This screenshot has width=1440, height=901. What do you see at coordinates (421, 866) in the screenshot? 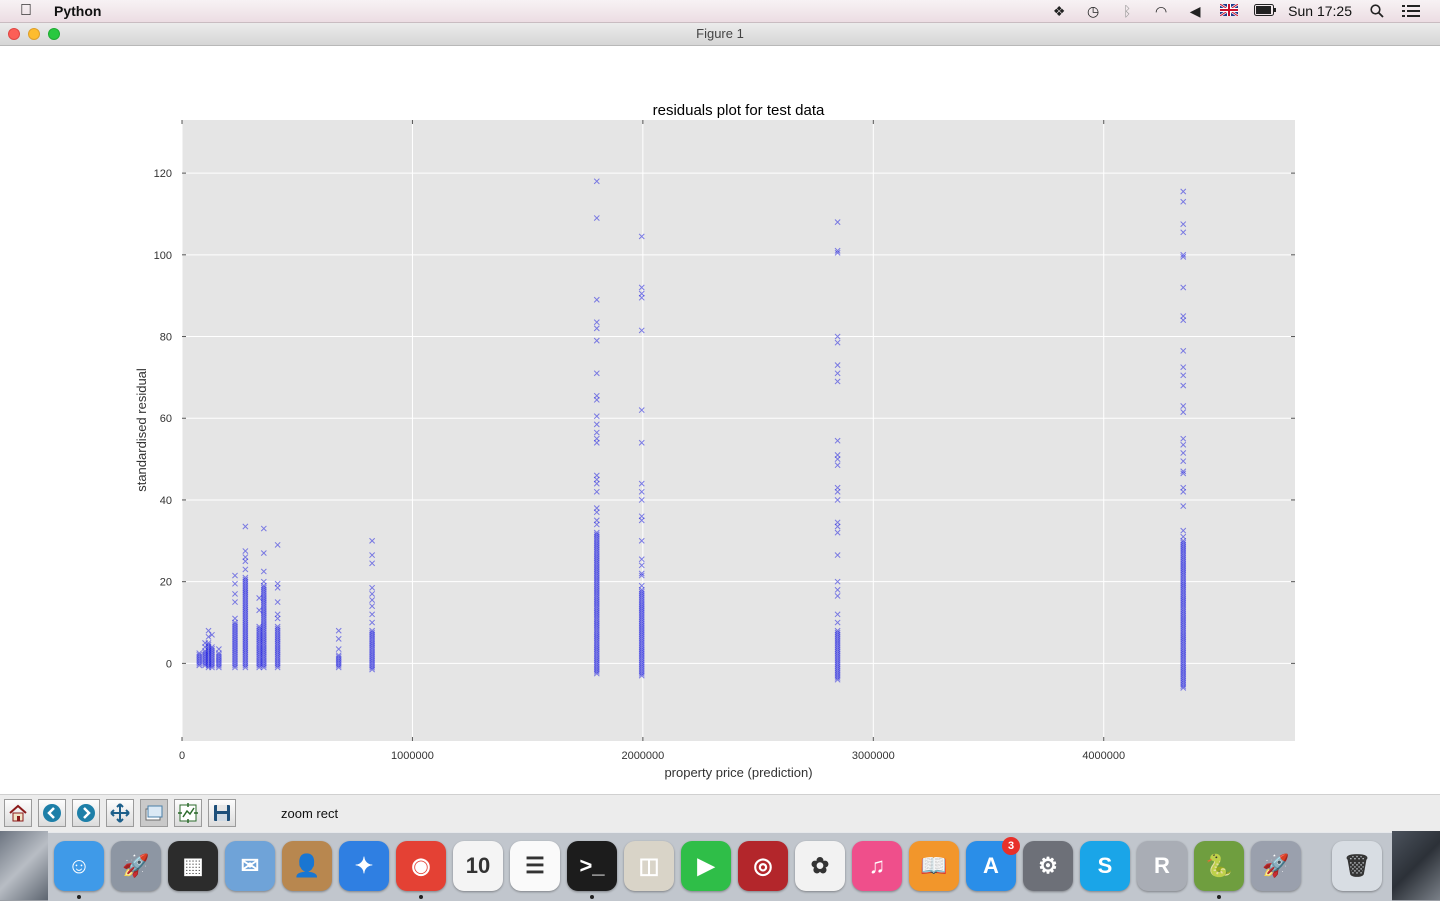
I see `chrome-icon: ◉` at bounding box center [421, 866].